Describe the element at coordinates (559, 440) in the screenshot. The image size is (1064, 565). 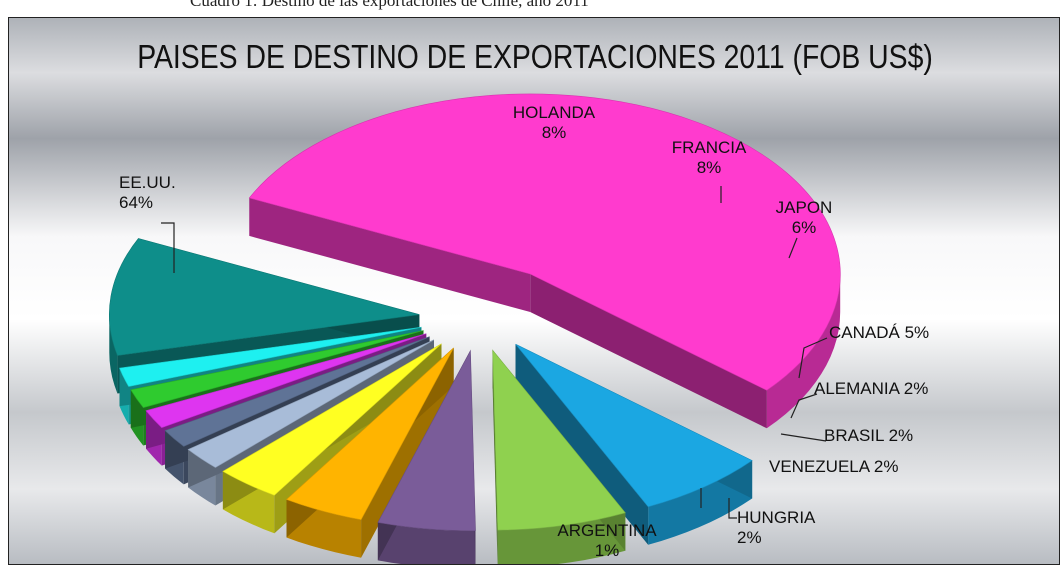
I see `slice-francia` at that location.